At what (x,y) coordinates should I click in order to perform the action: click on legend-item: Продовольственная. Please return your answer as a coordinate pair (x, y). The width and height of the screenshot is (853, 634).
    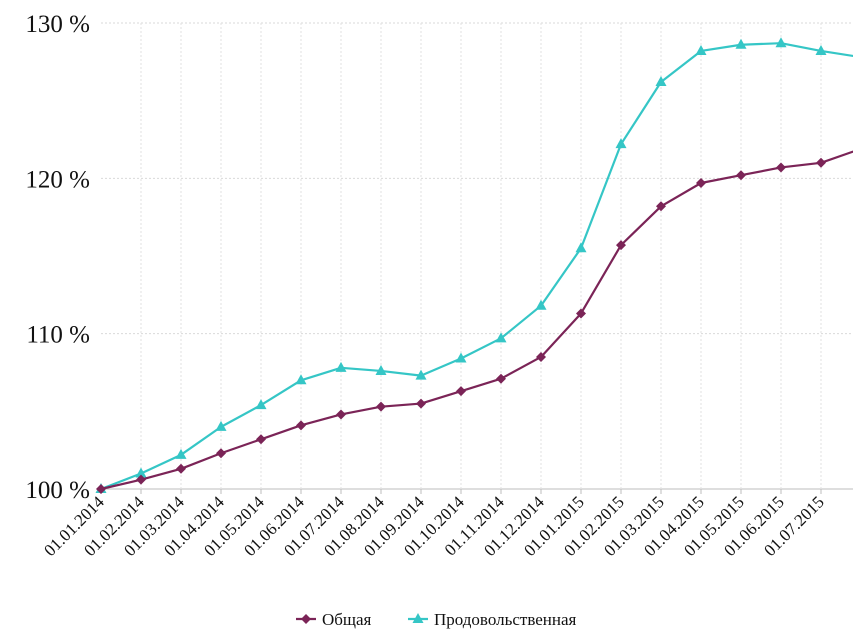
    Looking at the image, I should click on (492, 619).